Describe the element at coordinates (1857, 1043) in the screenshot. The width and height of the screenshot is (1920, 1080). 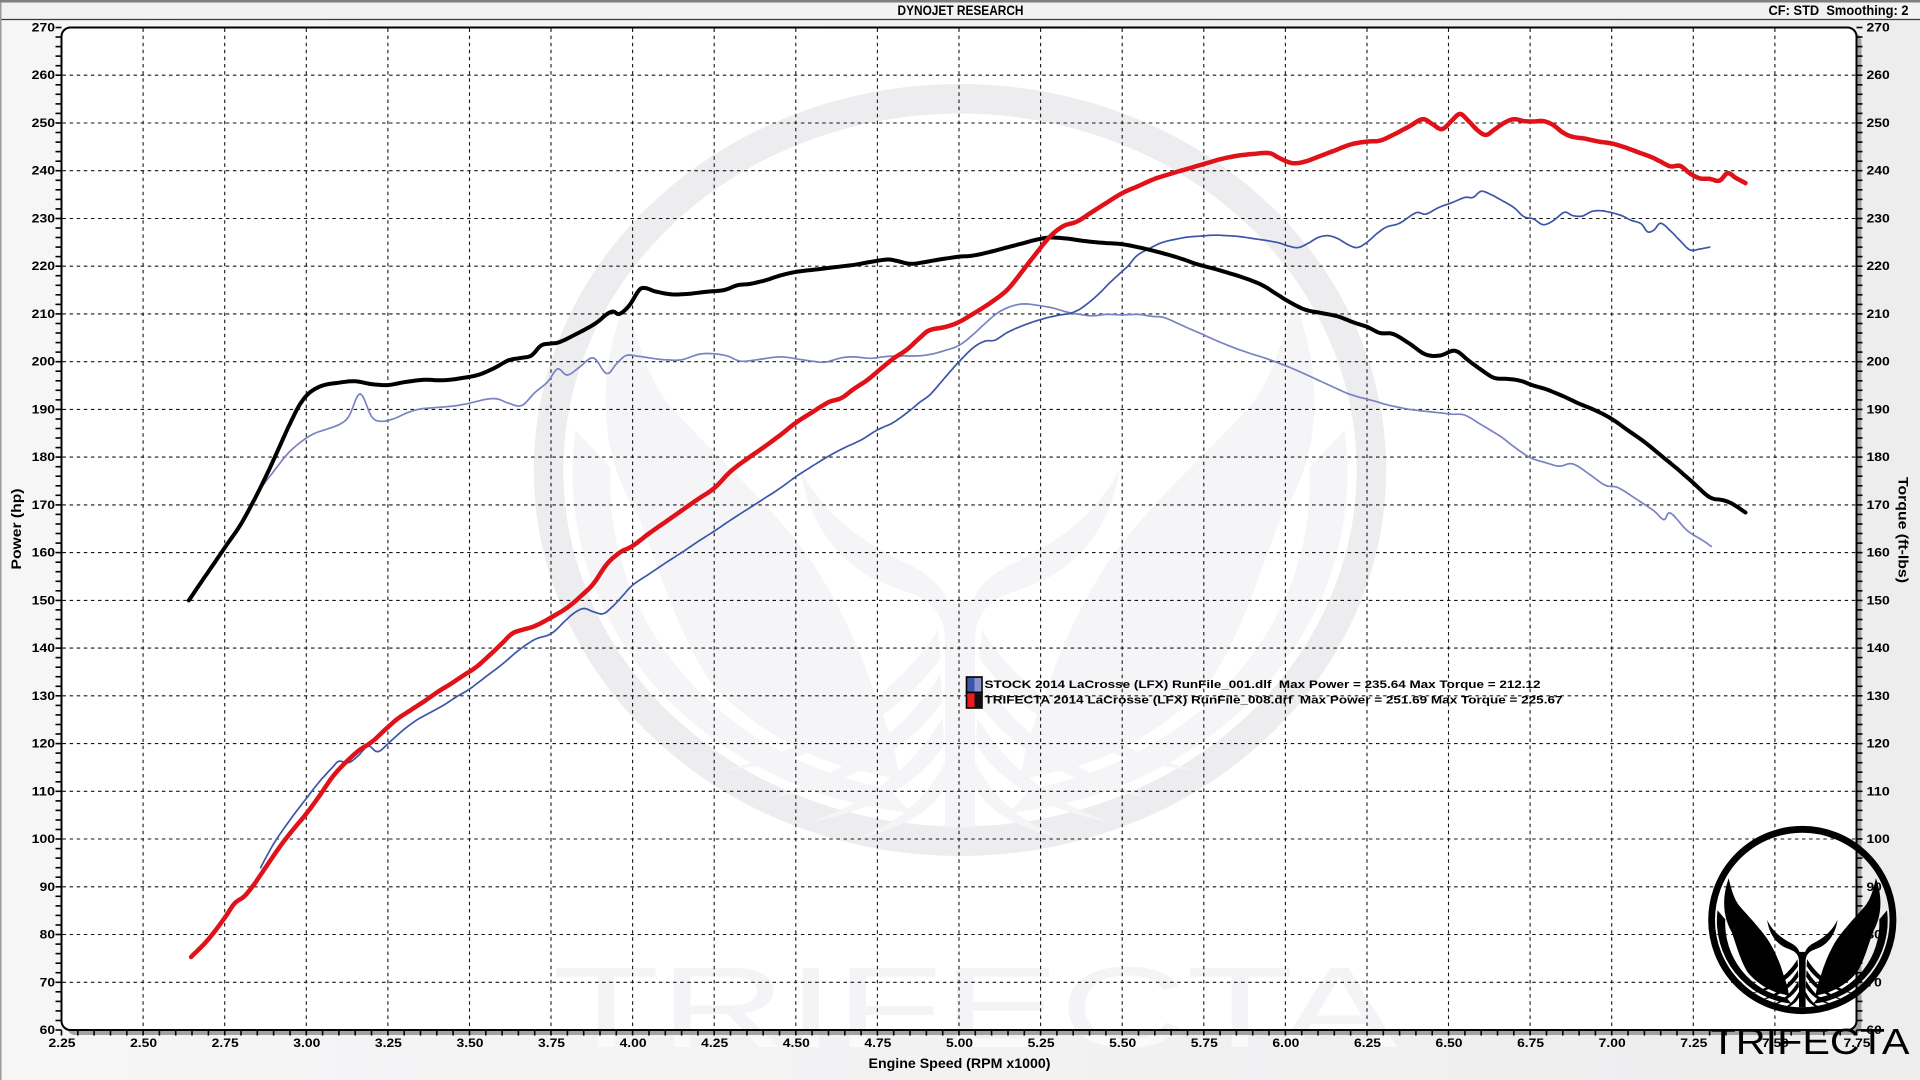
I see `svg-text: 7.75` at that location.